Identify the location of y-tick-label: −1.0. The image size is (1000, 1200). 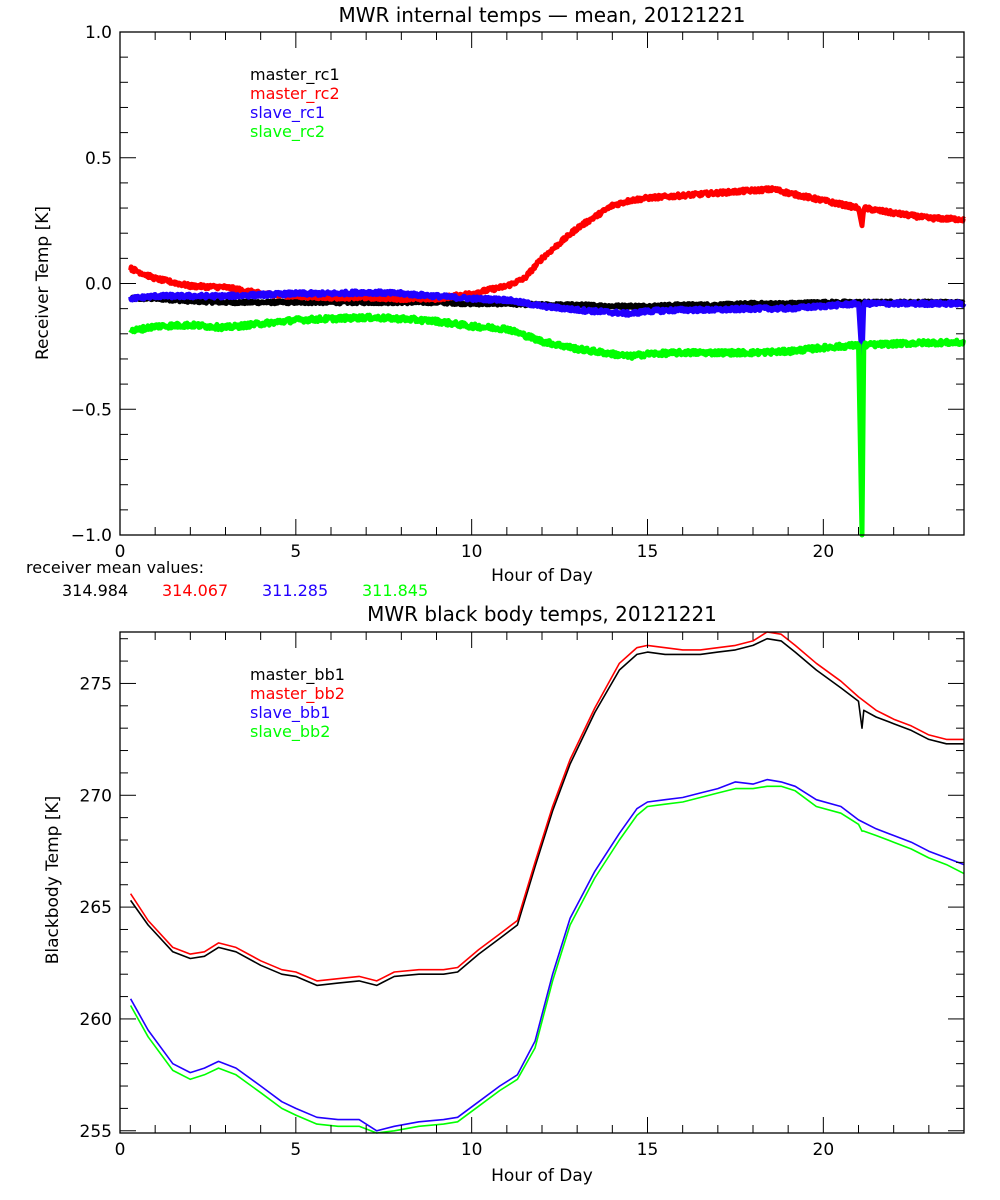
(91, 536).